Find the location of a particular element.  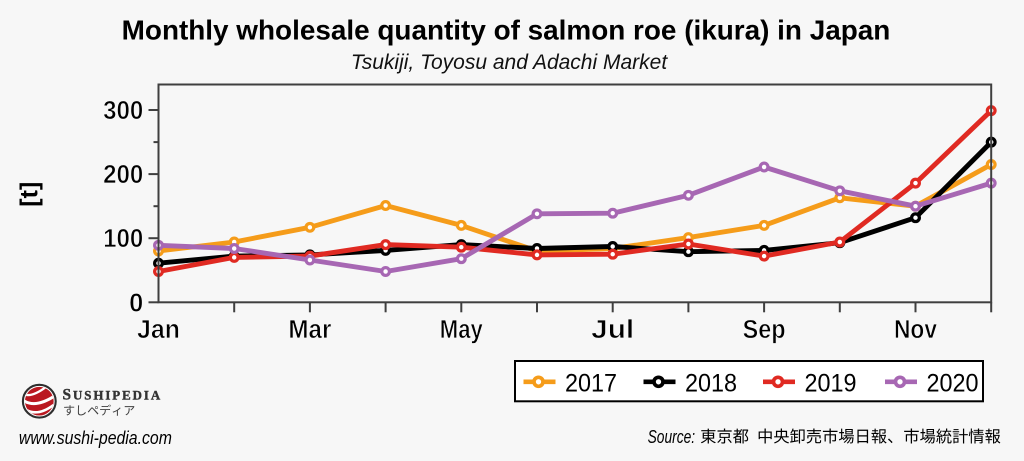

svg-text: 200 is located at coordinates (123, 175).